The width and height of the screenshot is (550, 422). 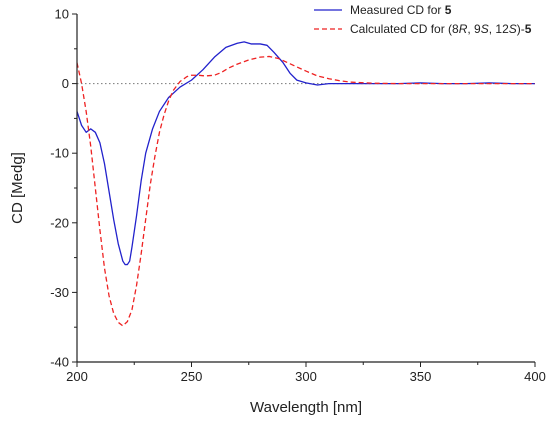 I want to click on y-tick-label: 0, so click(x=65, y=83).